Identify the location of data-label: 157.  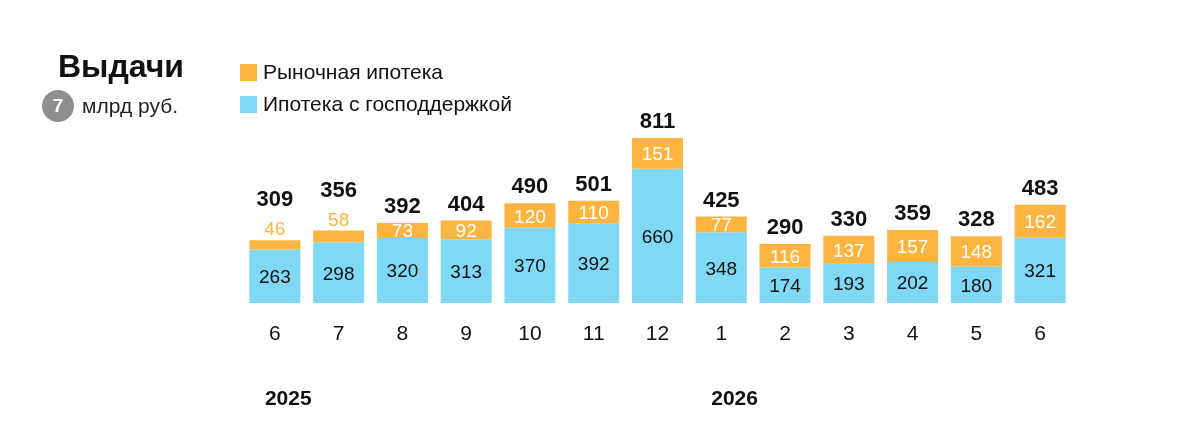
(912, 246).